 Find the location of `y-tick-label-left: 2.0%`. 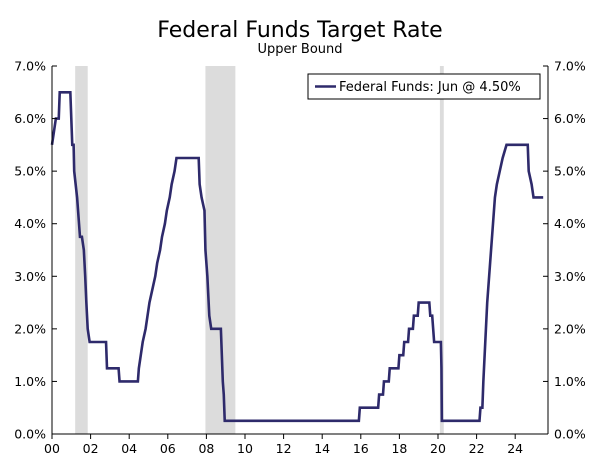

y-tick-label-left: 2.0% is located at coordinates (30, 328).